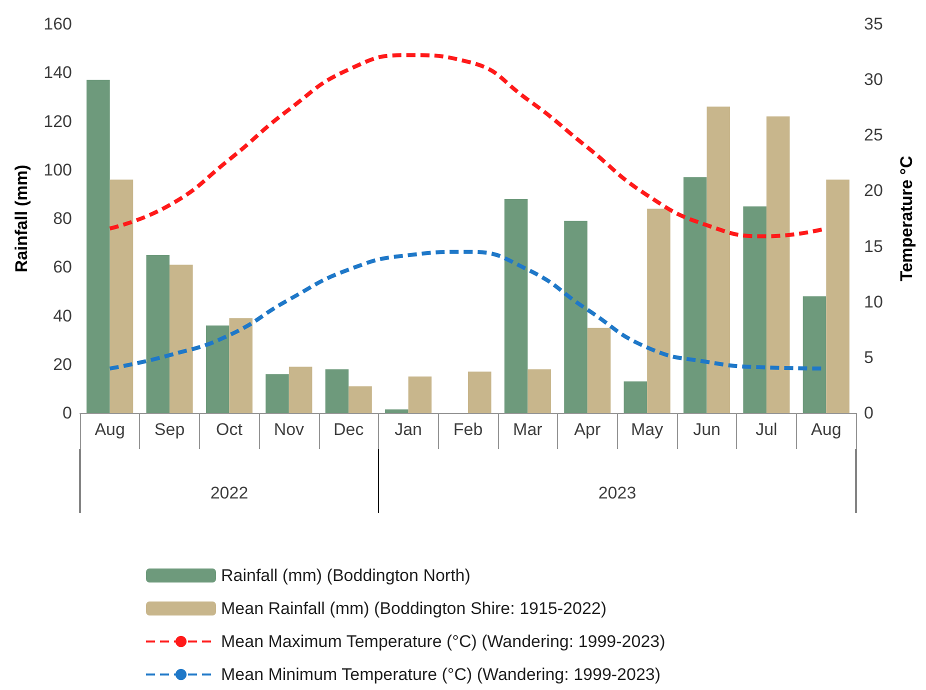 The image size is (926, 690). I want to click on legend-label: Rainfall (mm) (Boddington North), so click(345, 575).